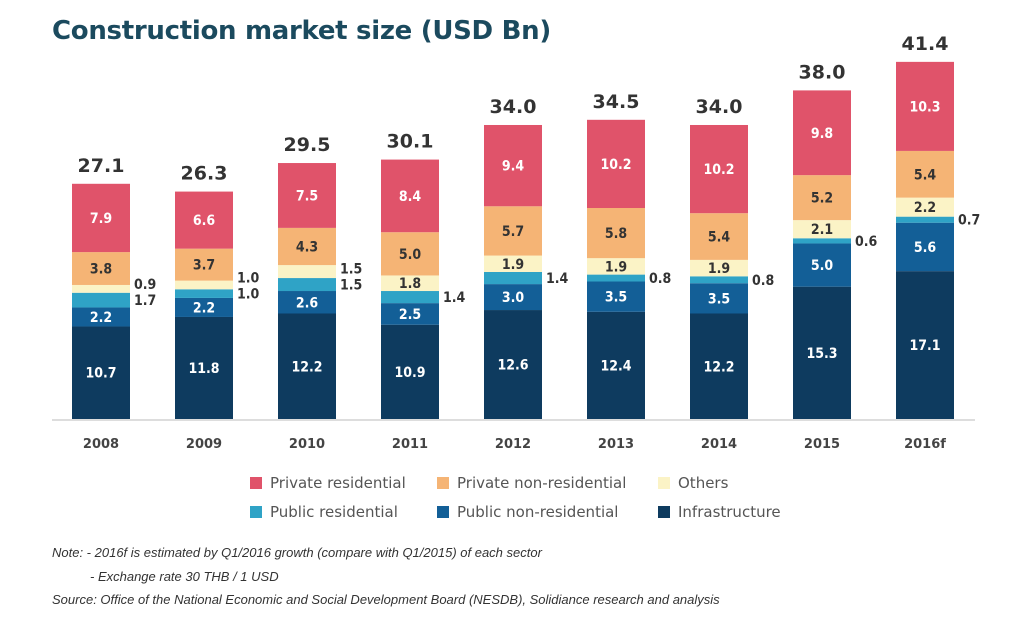 This screenshot has height=637, width=1024. Describe the element at coordinates (513, 167) in the screenshot. I see `segment-label: 9.4` at that location.